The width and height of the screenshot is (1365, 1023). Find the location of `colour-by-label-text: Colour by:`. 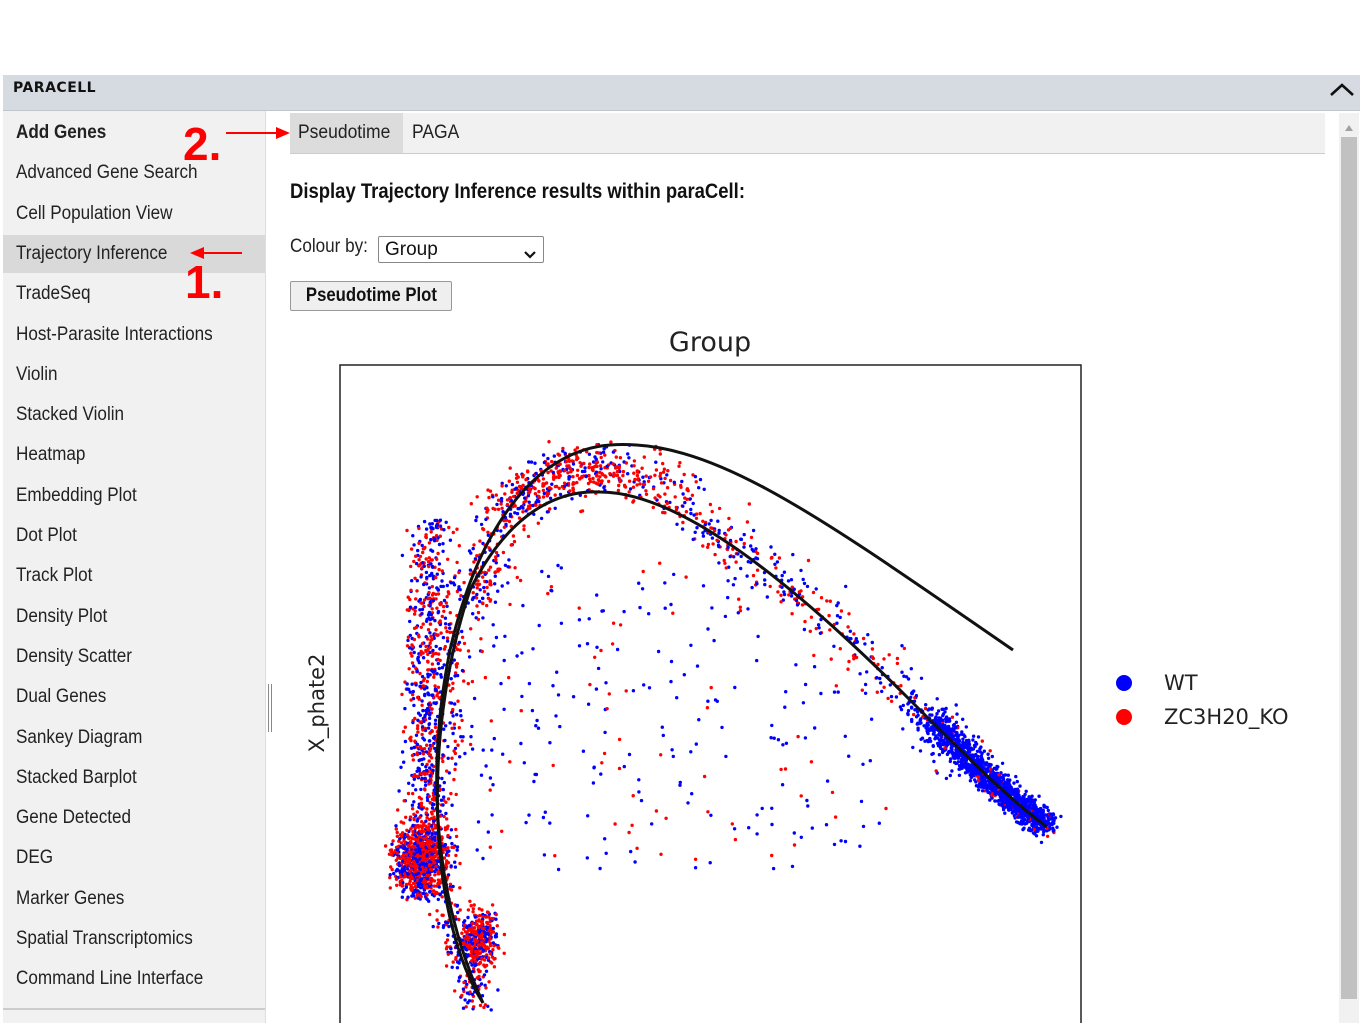

colour-by-label-text: Colour by: is located at coordinates (329, 246).